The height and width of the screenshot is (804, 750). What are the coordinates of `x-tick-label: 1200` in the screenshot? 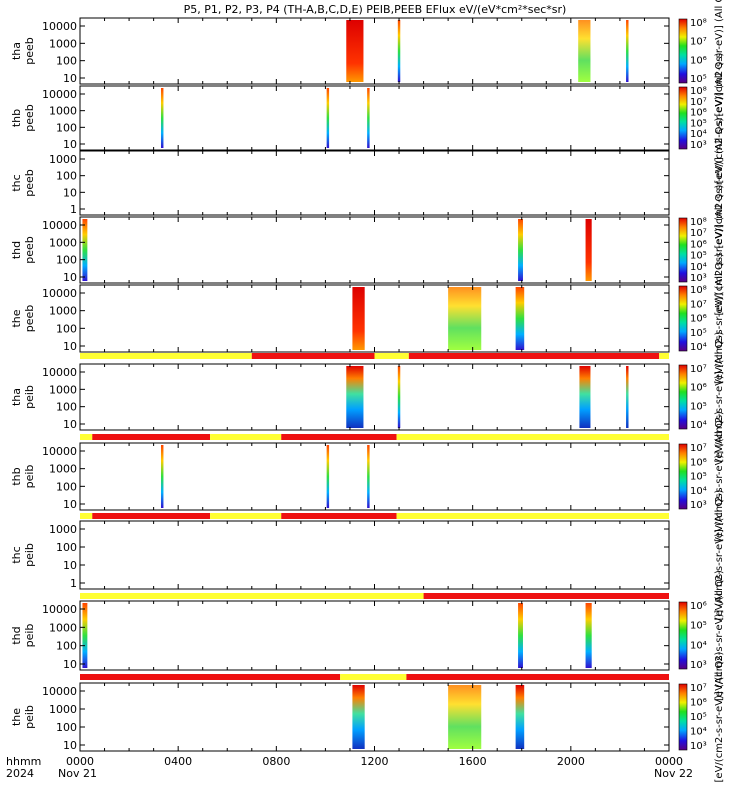 It's located at (375, 761).